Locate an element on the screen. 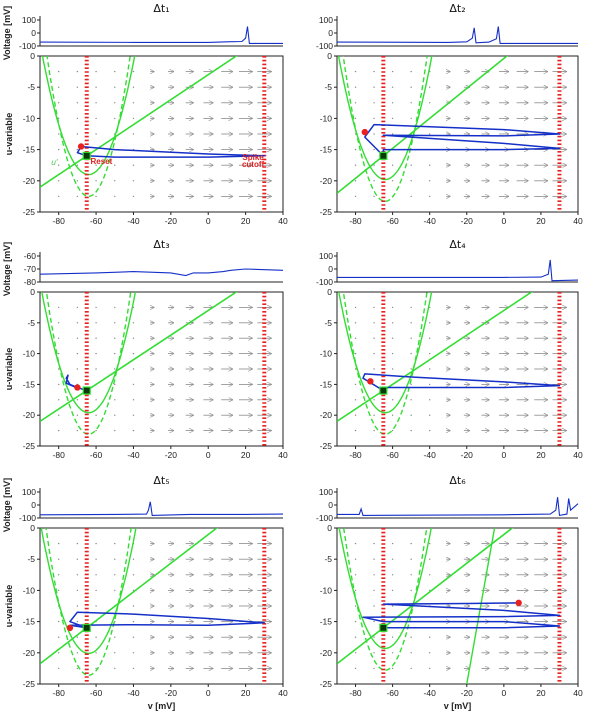  phase-y-tick-label: -10 is located at coordinates (326, 354).